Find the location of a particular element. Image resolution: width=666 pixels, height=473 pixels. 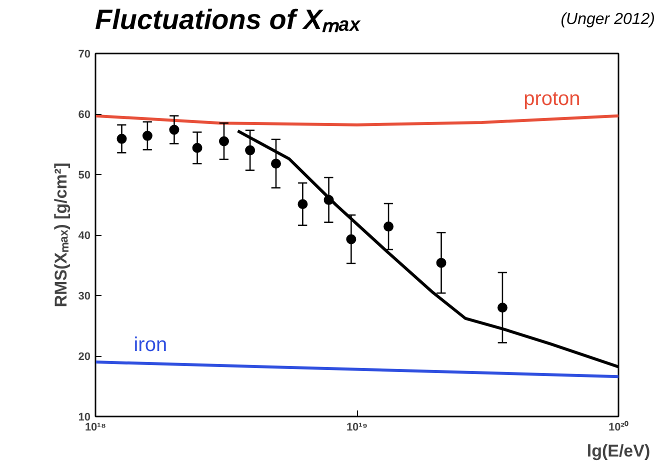

x-axis-title: lg(E/eV) is located at coordinates (618, 451).